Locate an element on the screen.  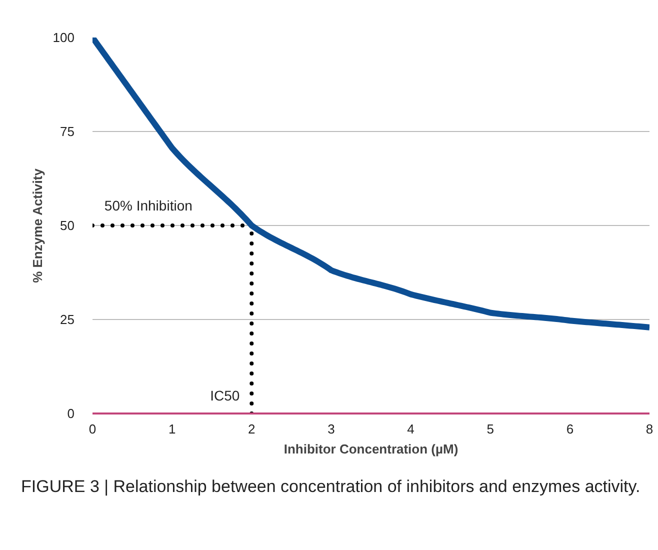
ref-line-label: IC50 is located at coordinates (225, 396).